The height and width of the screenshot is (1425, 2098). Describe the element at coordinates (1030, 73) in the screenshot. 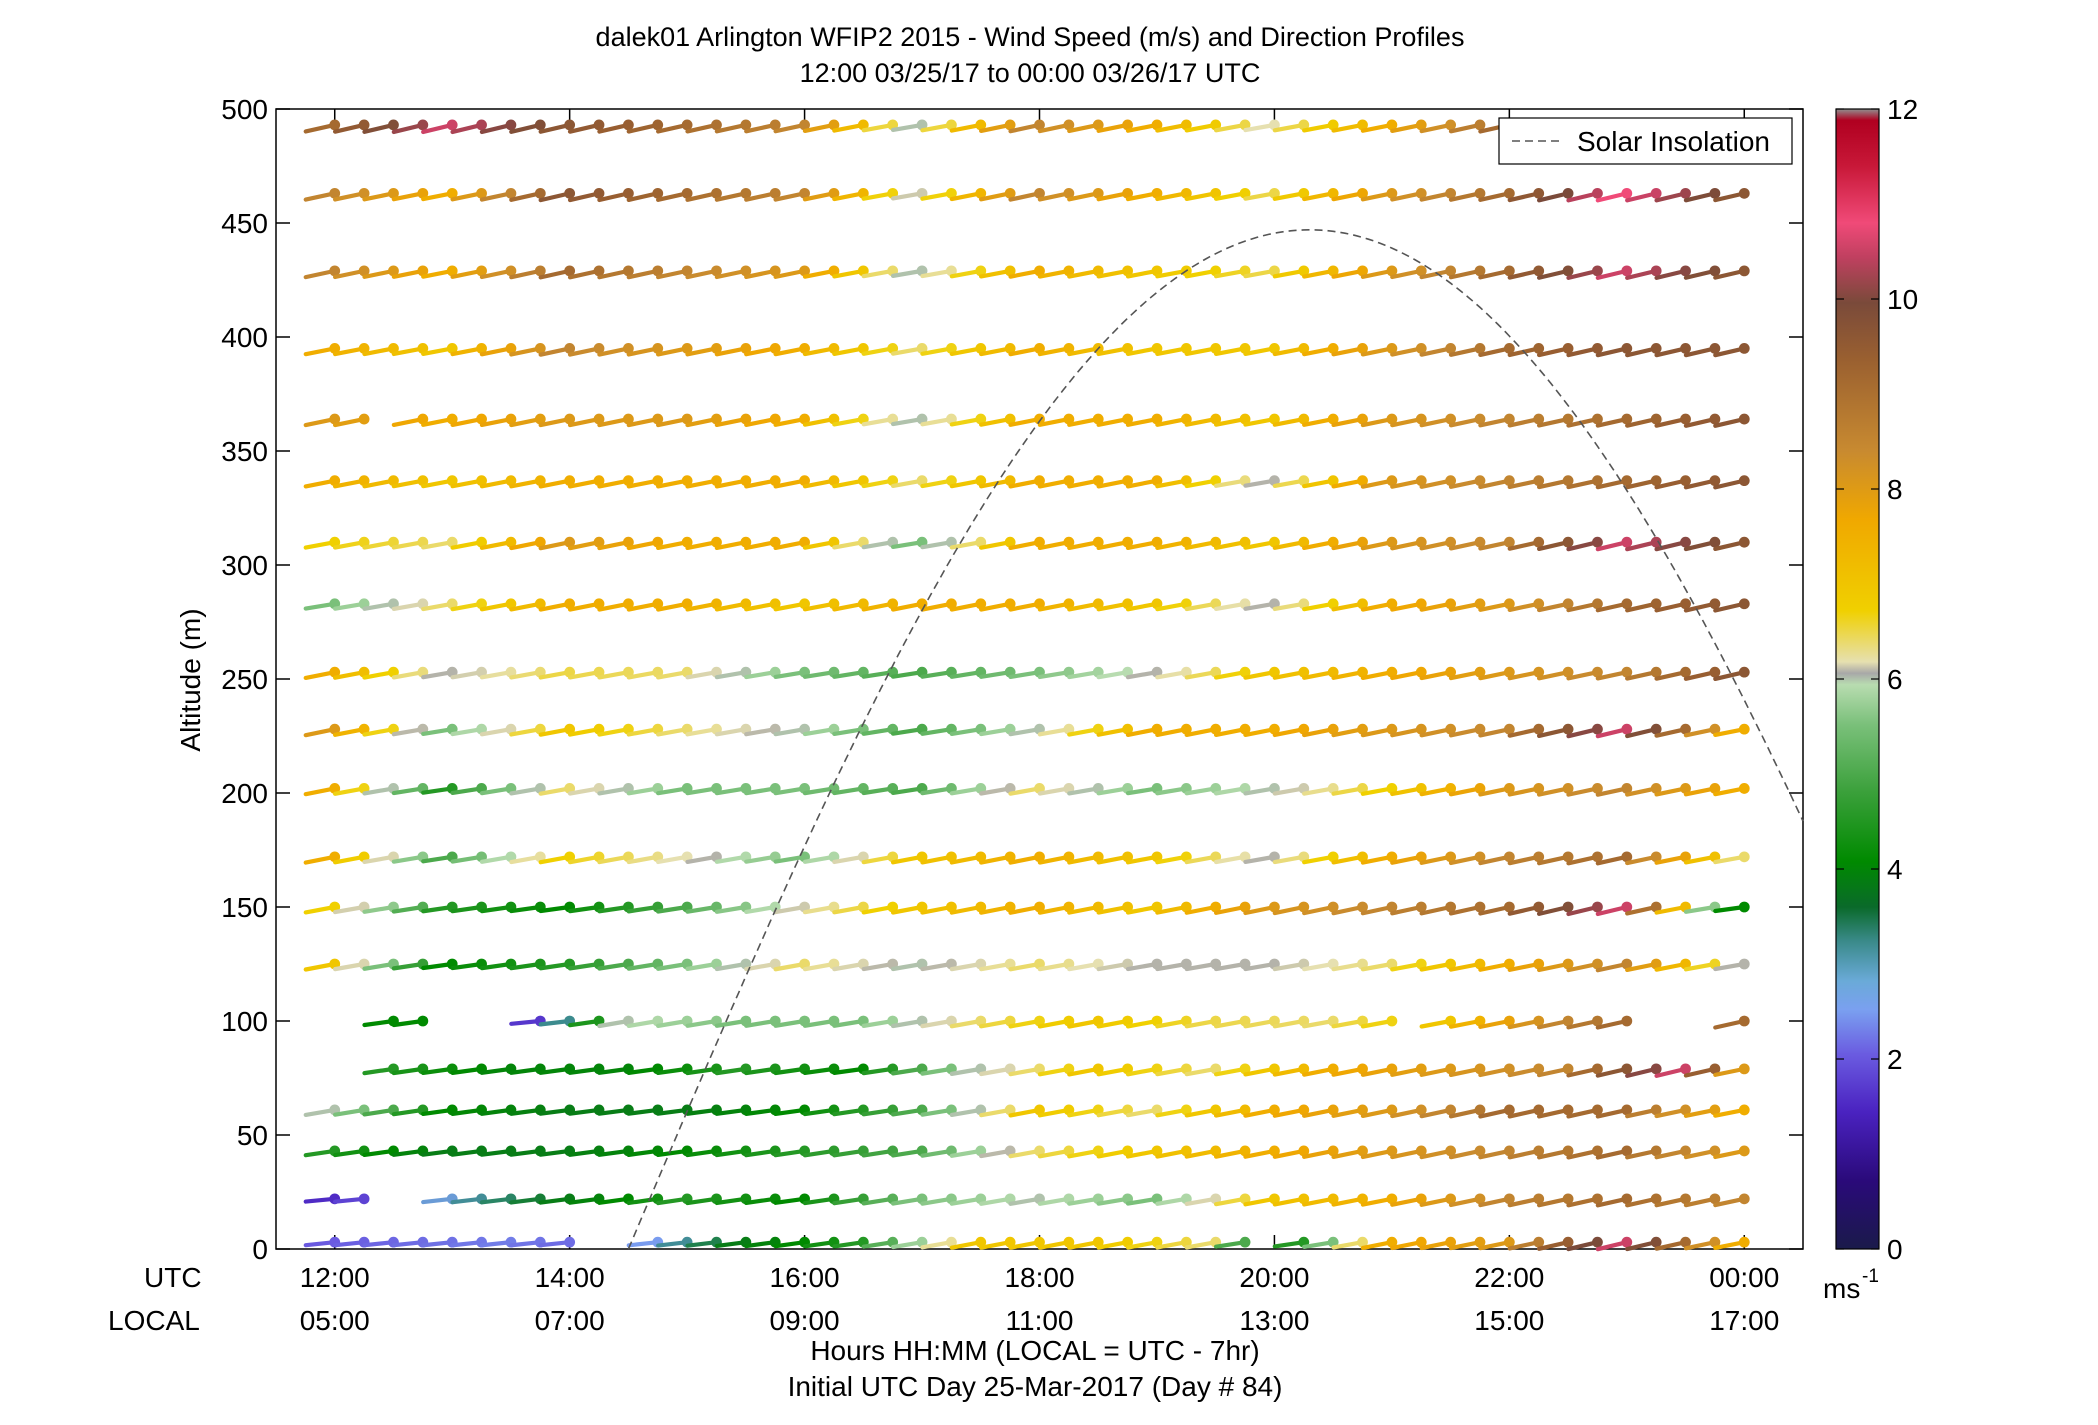

I see `chart-subtitle: 12:00 03/25/17 to 00:00 03/26/17 UTC` at that location.